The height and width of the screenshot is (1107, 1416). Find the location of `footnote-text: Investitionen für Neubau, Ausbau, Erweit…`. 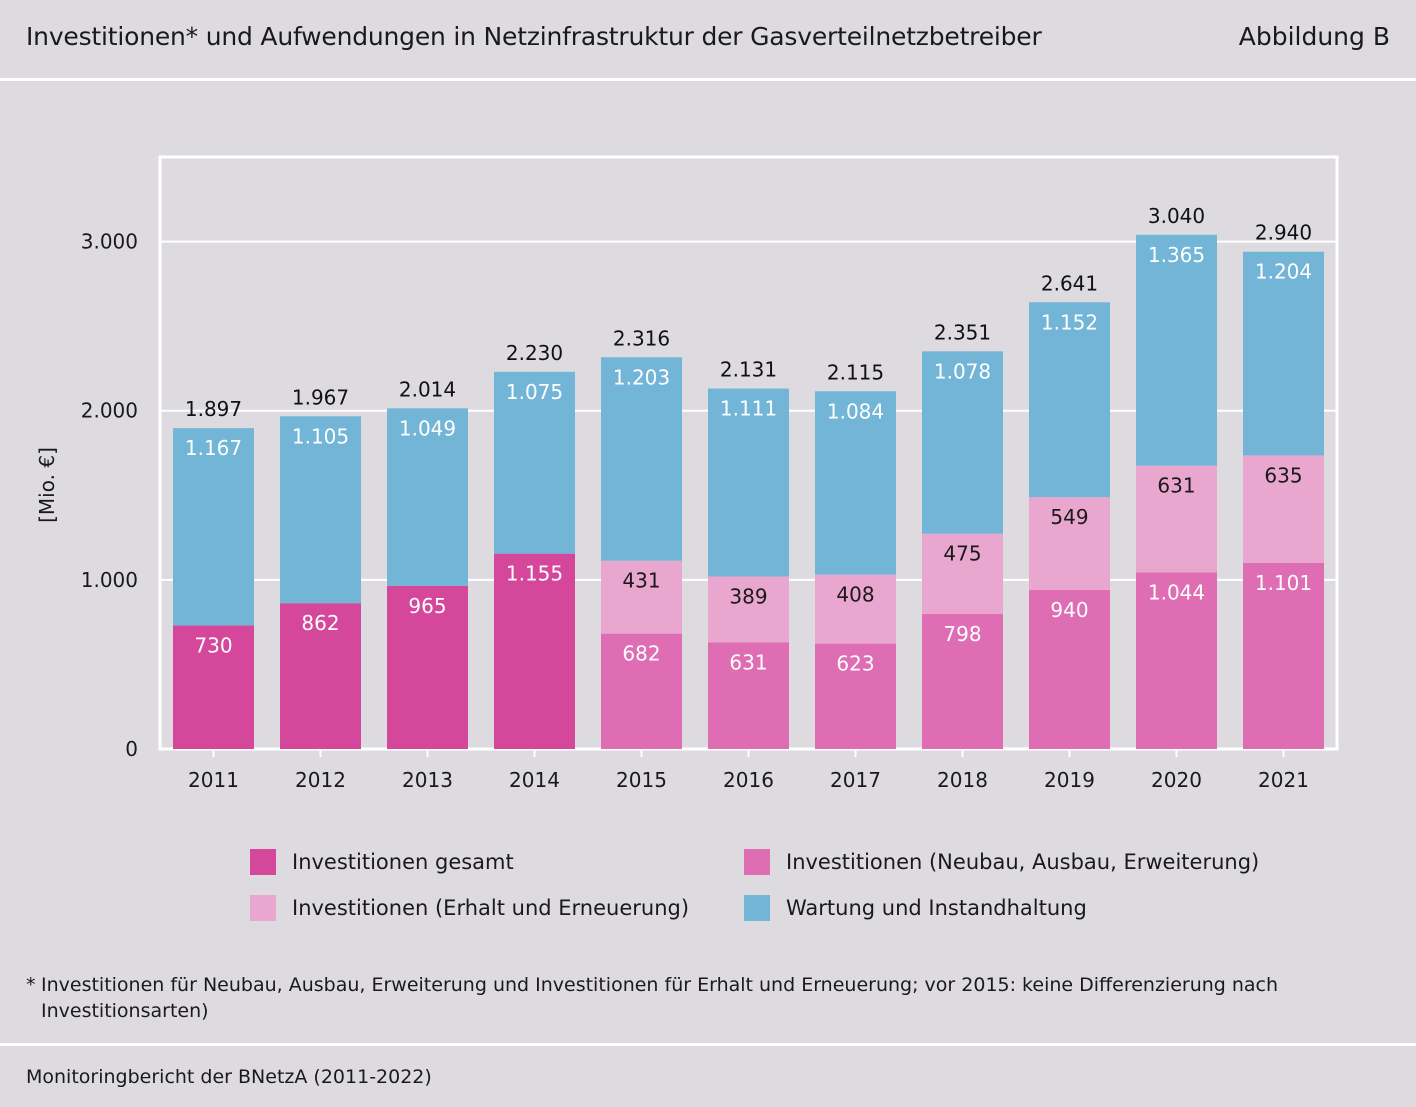

footnote-text: Investitionen für Neubau, Ausbau, Erweit… is located at coordinates (660, 998).